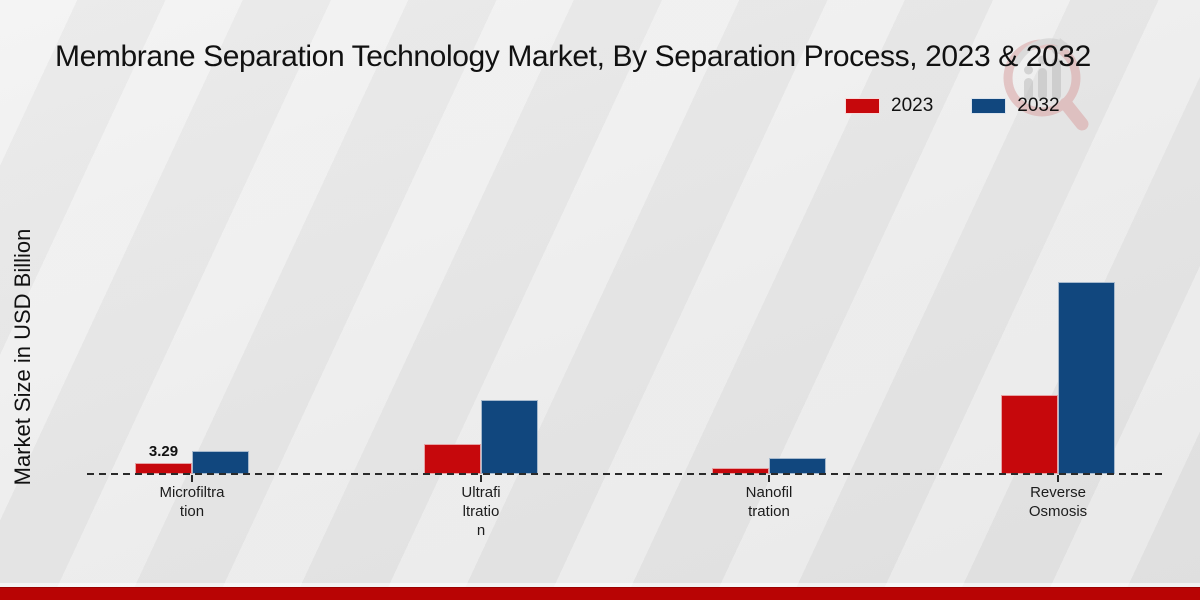 The width and height of the screenshot is (1200, 600). Describe the element at coordinates (989, 106) in the screenshot. I see `legend-swatch-2032-icon` at that location.